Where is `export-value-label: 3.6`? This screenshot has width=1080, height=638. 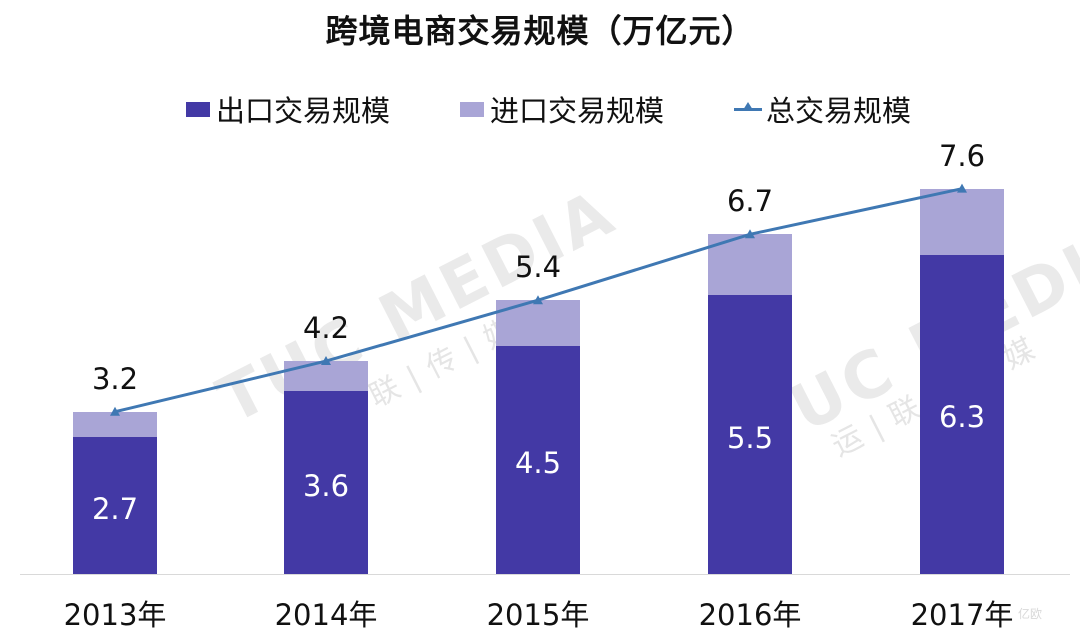
export-value-label: 3.6 is located at coordinates (326, 485).